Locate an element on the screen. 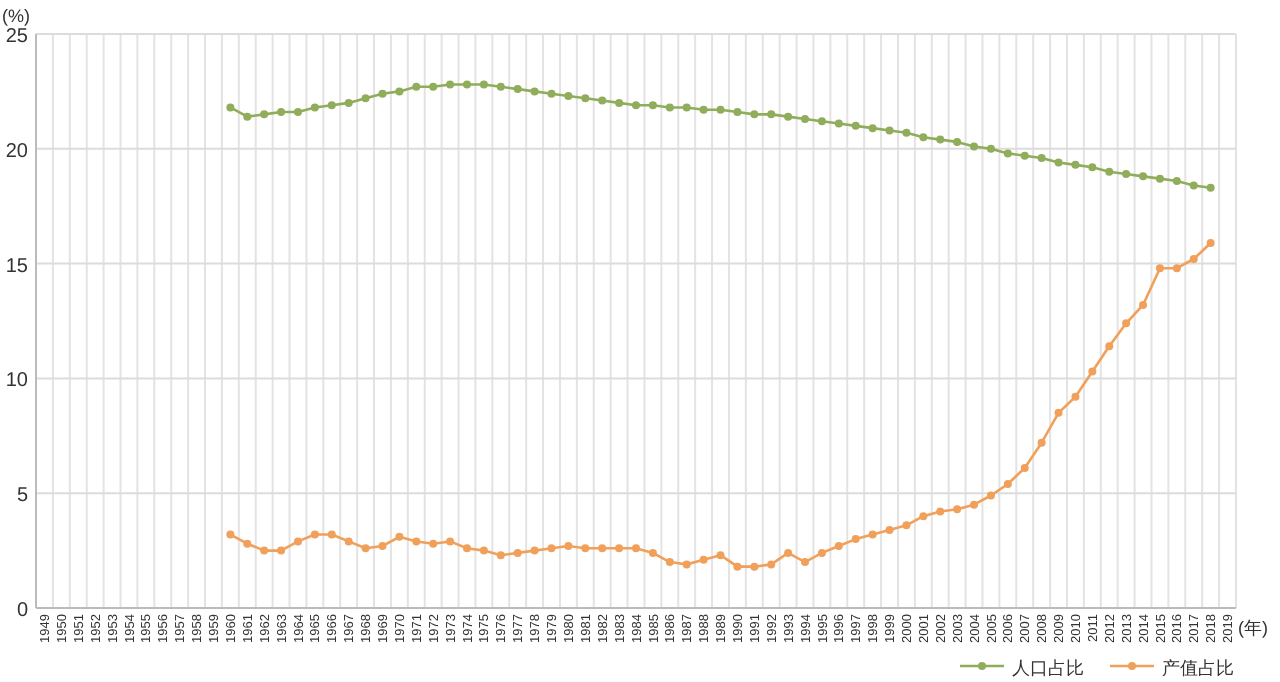 The height and width of the screenshot is (682, 1280). x-axis-title: (年) is located at coordinates (1253, 628).